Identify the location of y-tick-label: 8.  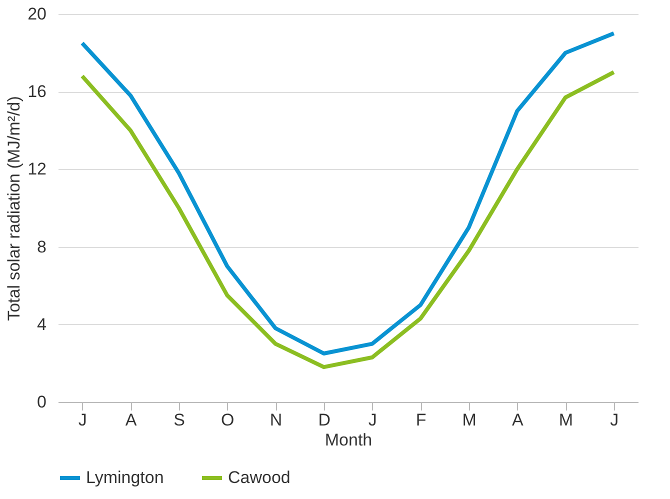
(41, 246).